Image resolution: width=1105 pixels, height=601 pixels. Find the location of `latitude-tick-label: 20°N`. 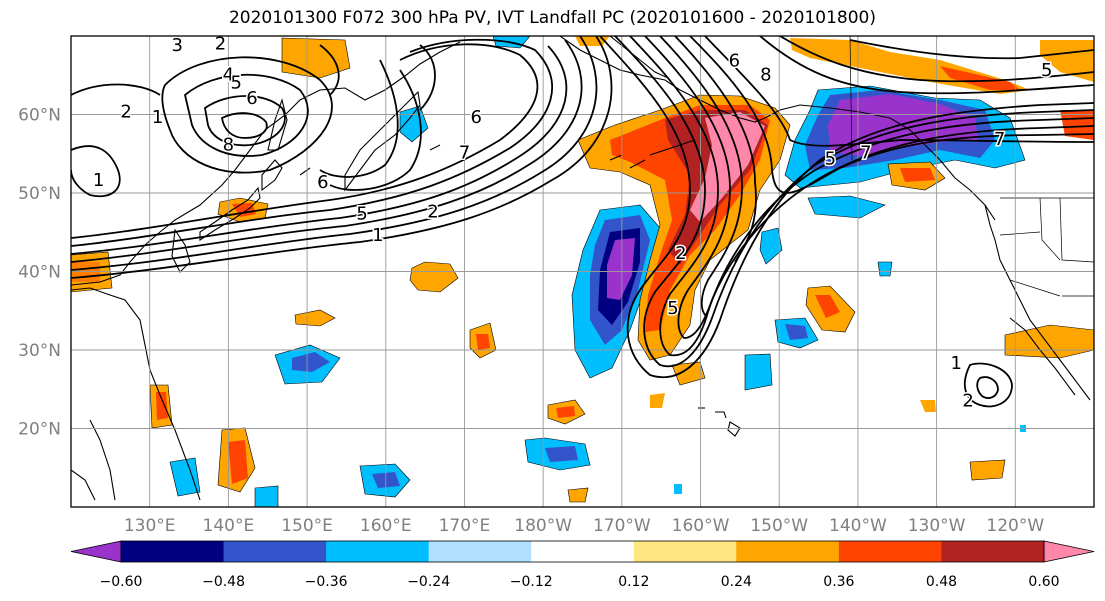

latitude-tick-label: 20°N is located at coordinates (39, 430).